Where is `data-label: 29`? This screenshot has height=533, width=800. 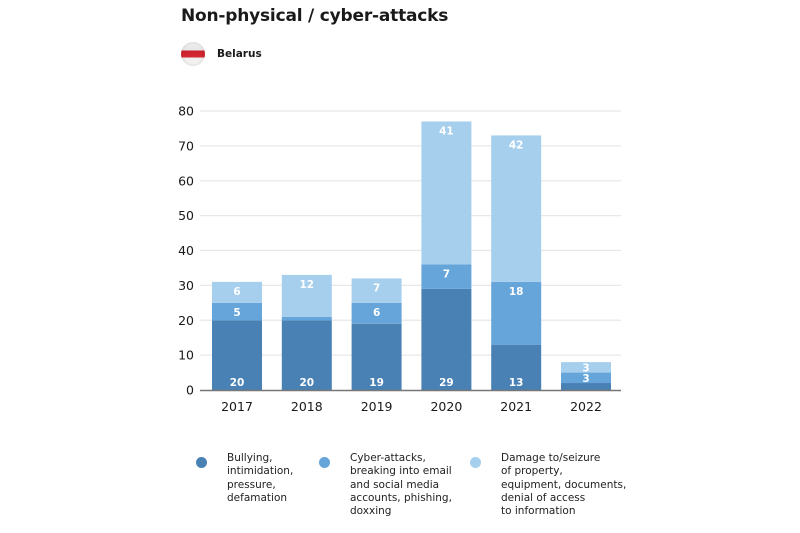 data-label: 29 is located at coordinates (446, 383).